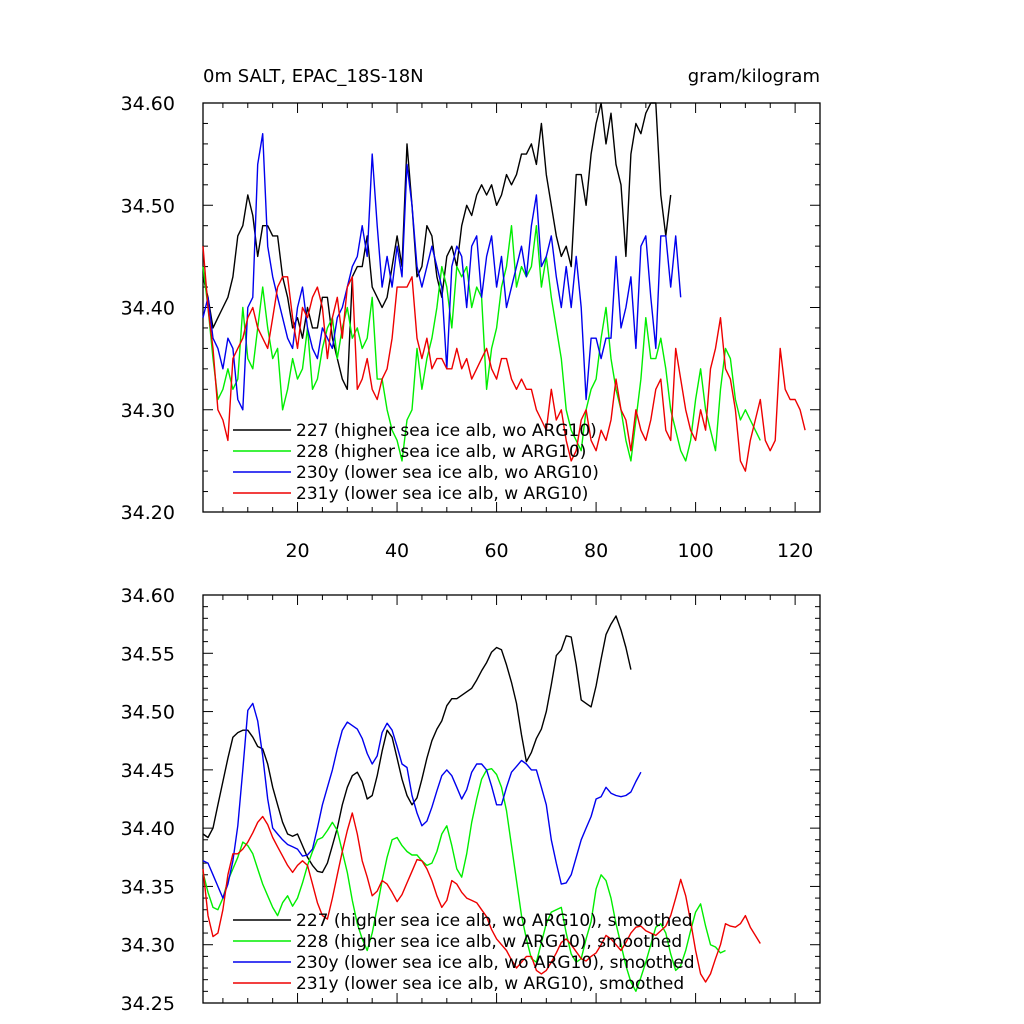 Image resolution: width=1024 pixels, height=1024 pixels. I want to click on legend-label-230y: 230y (lower sea ice alb, wo ARG10), so click(447, 473).